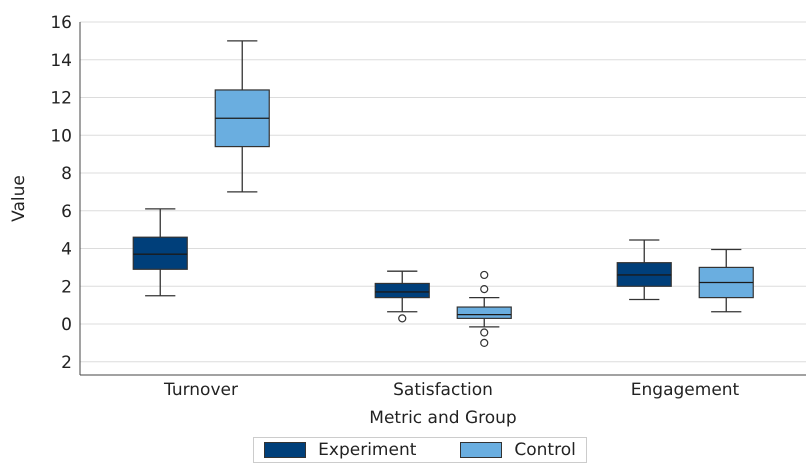 Image resolution: width=809 pixels, height=463 pixels. Describe the element at coordinates (19, 198) in the screenshot. I see `y-axis-title: Value` at that location.